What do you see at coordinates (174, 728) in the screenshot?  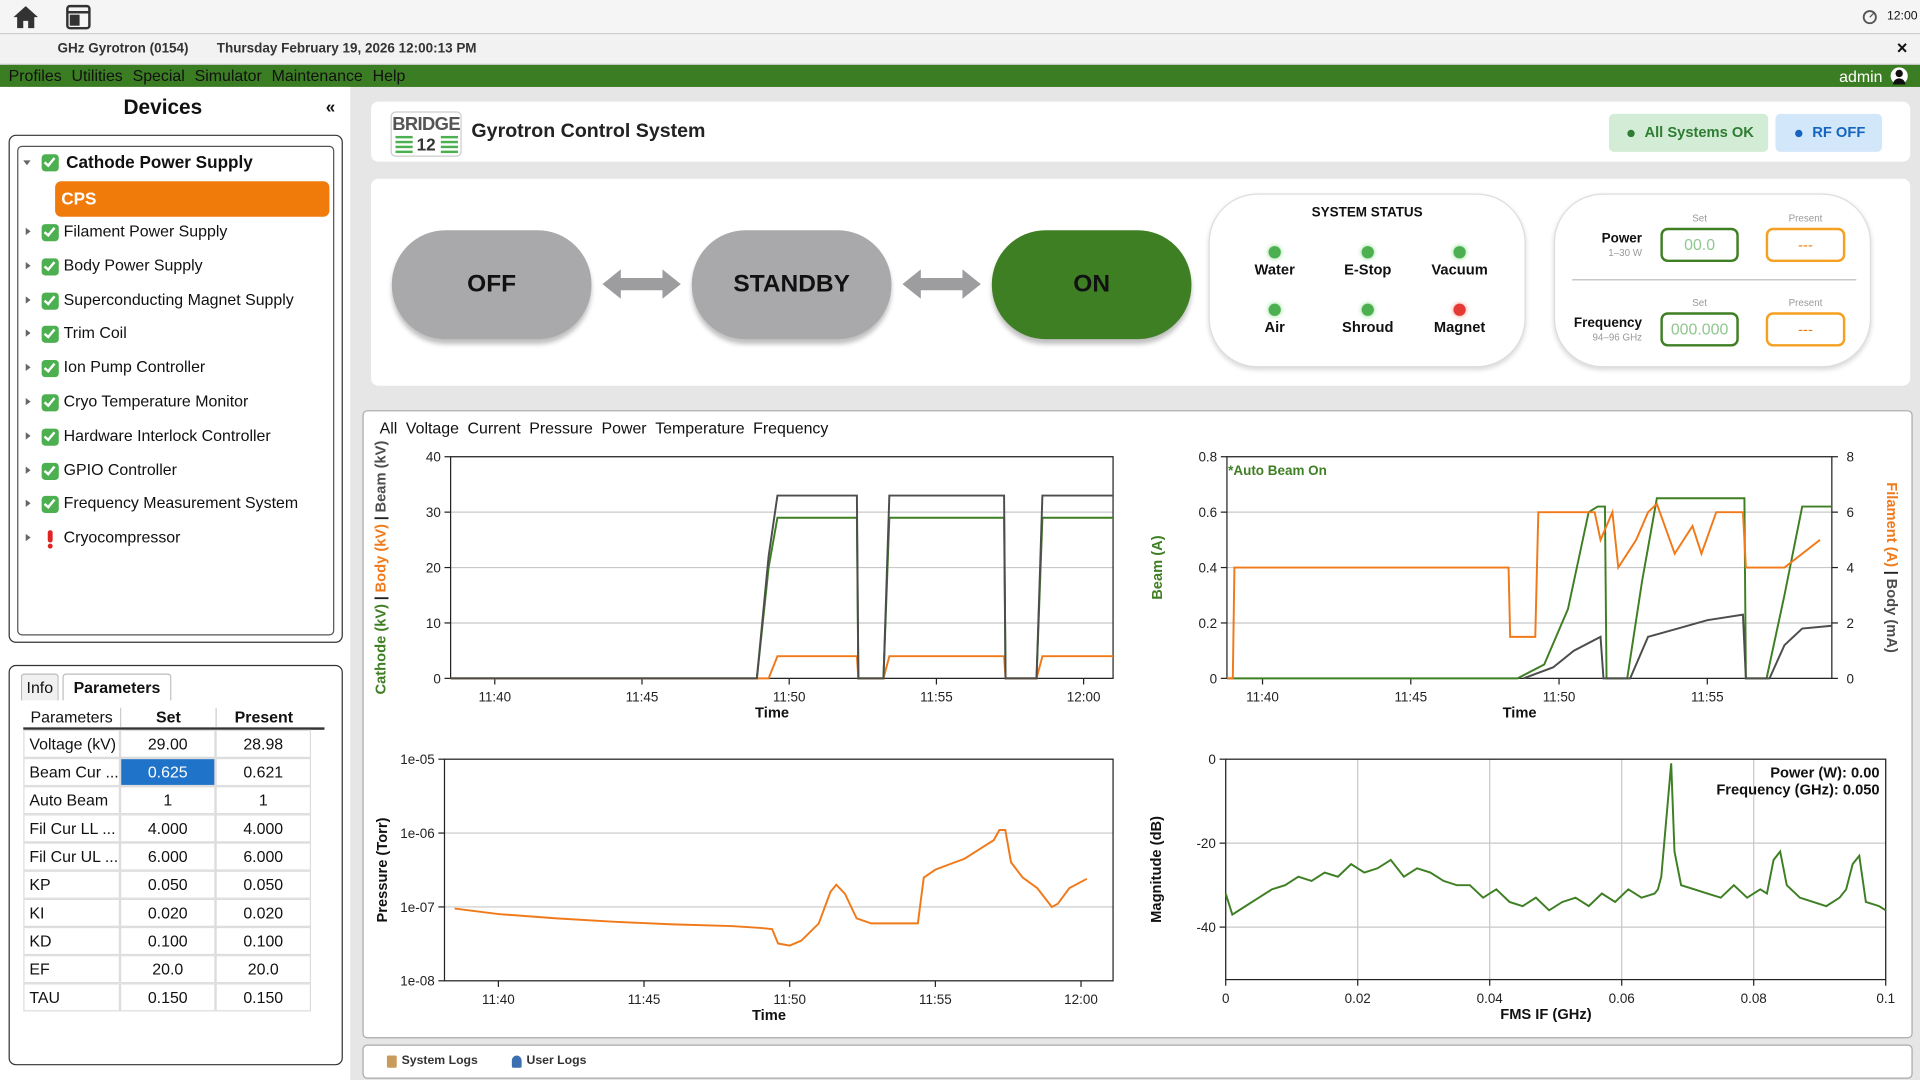 I see `table-header-rule` at bounding box center [174, 728].